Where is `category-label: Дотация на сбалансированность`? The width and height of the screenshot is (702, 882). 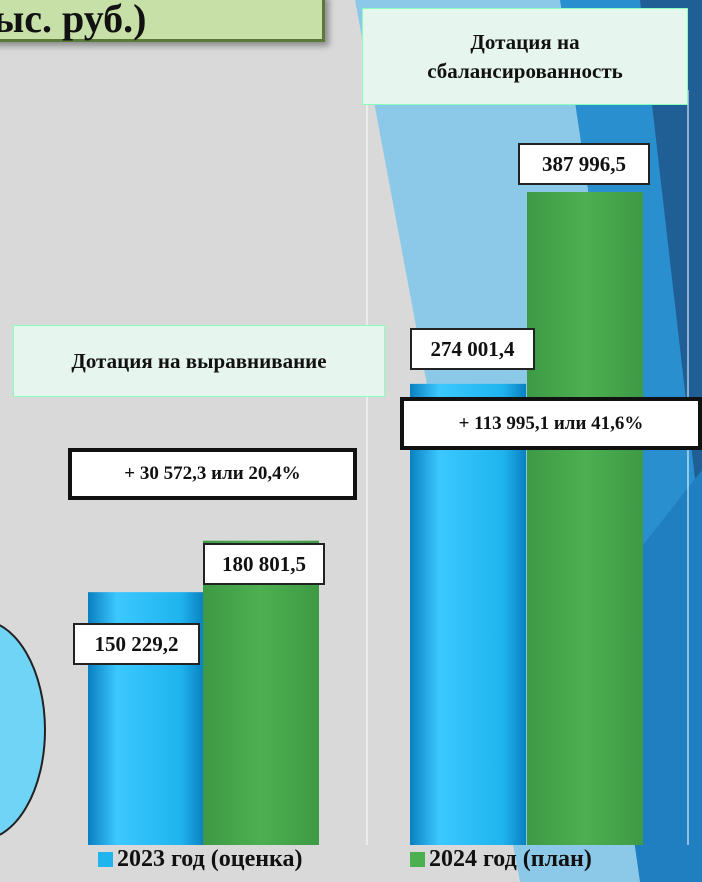
category-label: Дотация на сбалансированность is located at coordinates (525, 56).